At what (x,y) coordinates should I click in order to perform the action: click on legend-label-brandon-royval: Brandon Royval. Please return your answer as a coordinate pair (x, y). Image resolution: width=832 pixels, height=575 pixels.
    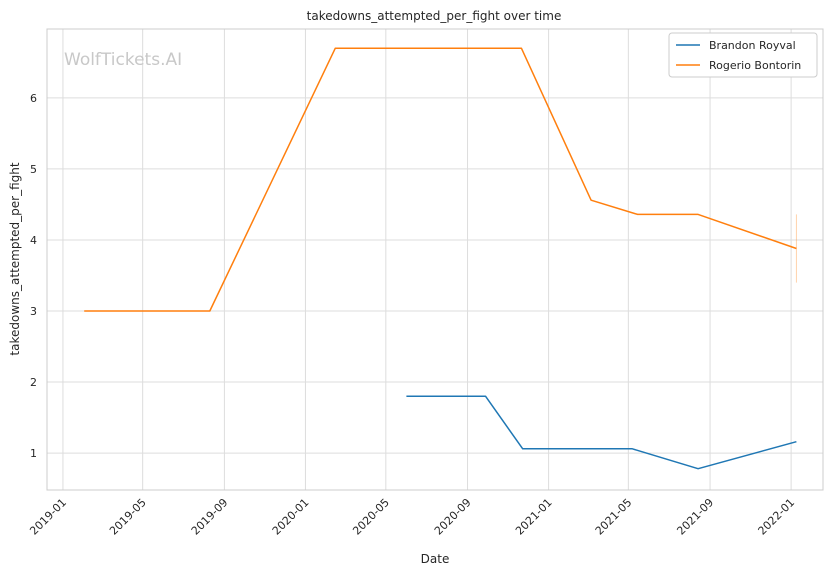
    Looking at the image, I should click on (752, 45).